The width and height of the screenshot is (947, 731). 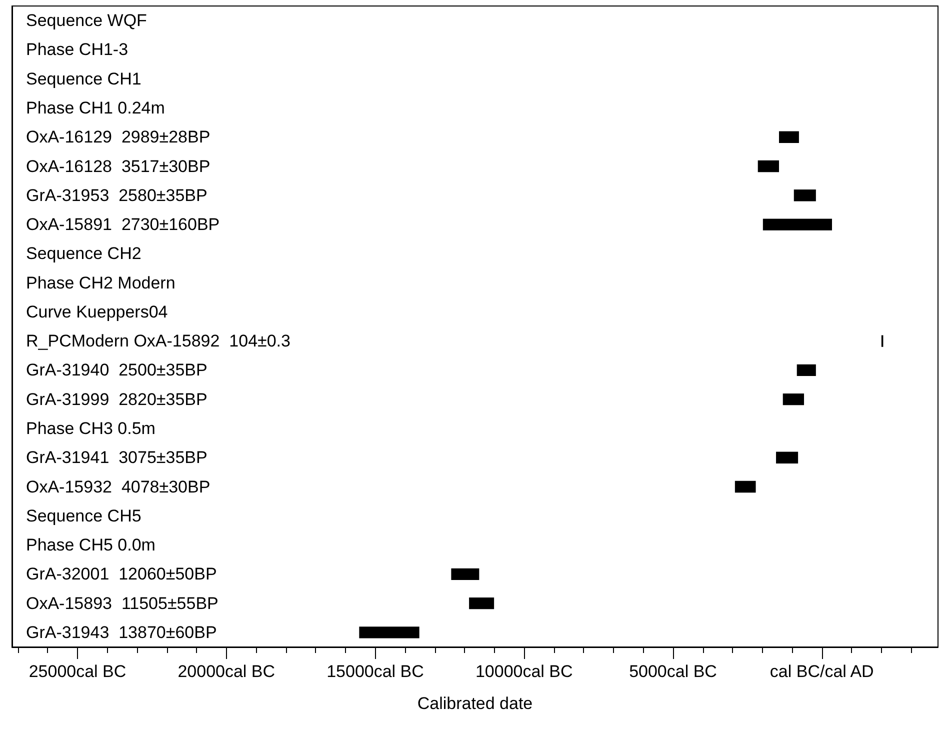 I want to click on x-tick-label: 5000cal BC, so click(x=673, y=671).